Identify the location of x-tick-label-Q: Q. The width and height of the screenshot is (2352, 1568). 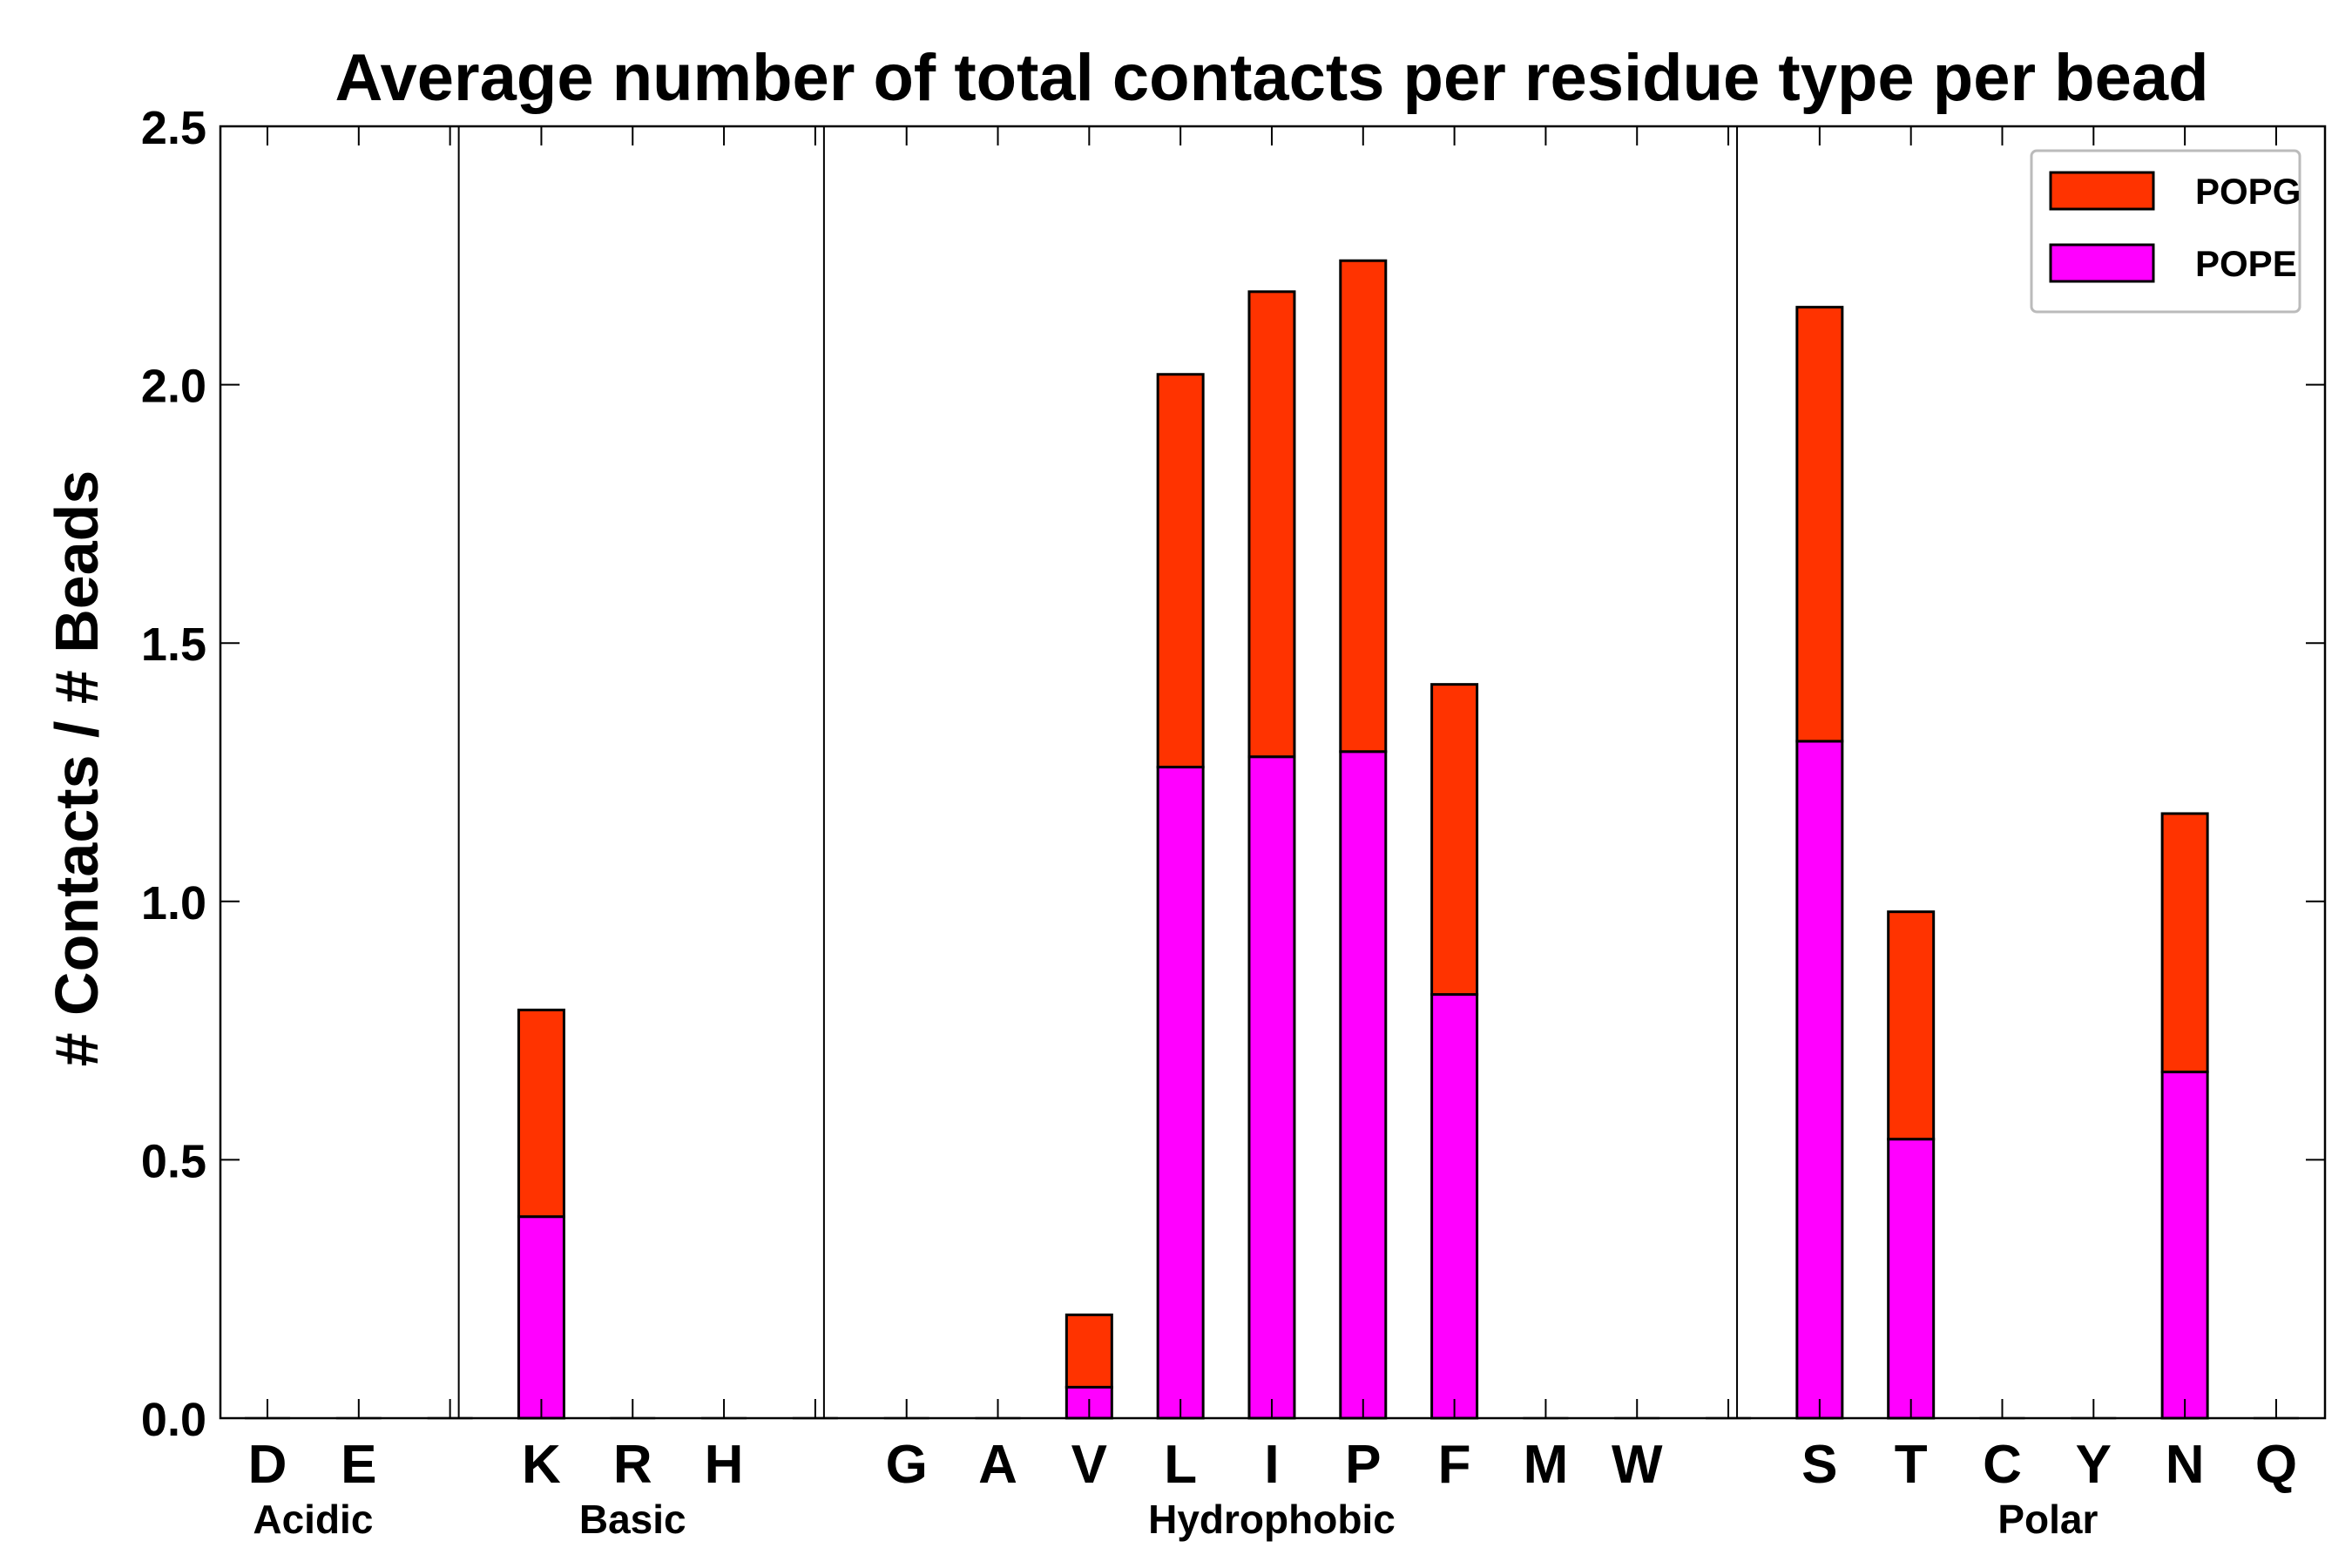
(2276, 1465).